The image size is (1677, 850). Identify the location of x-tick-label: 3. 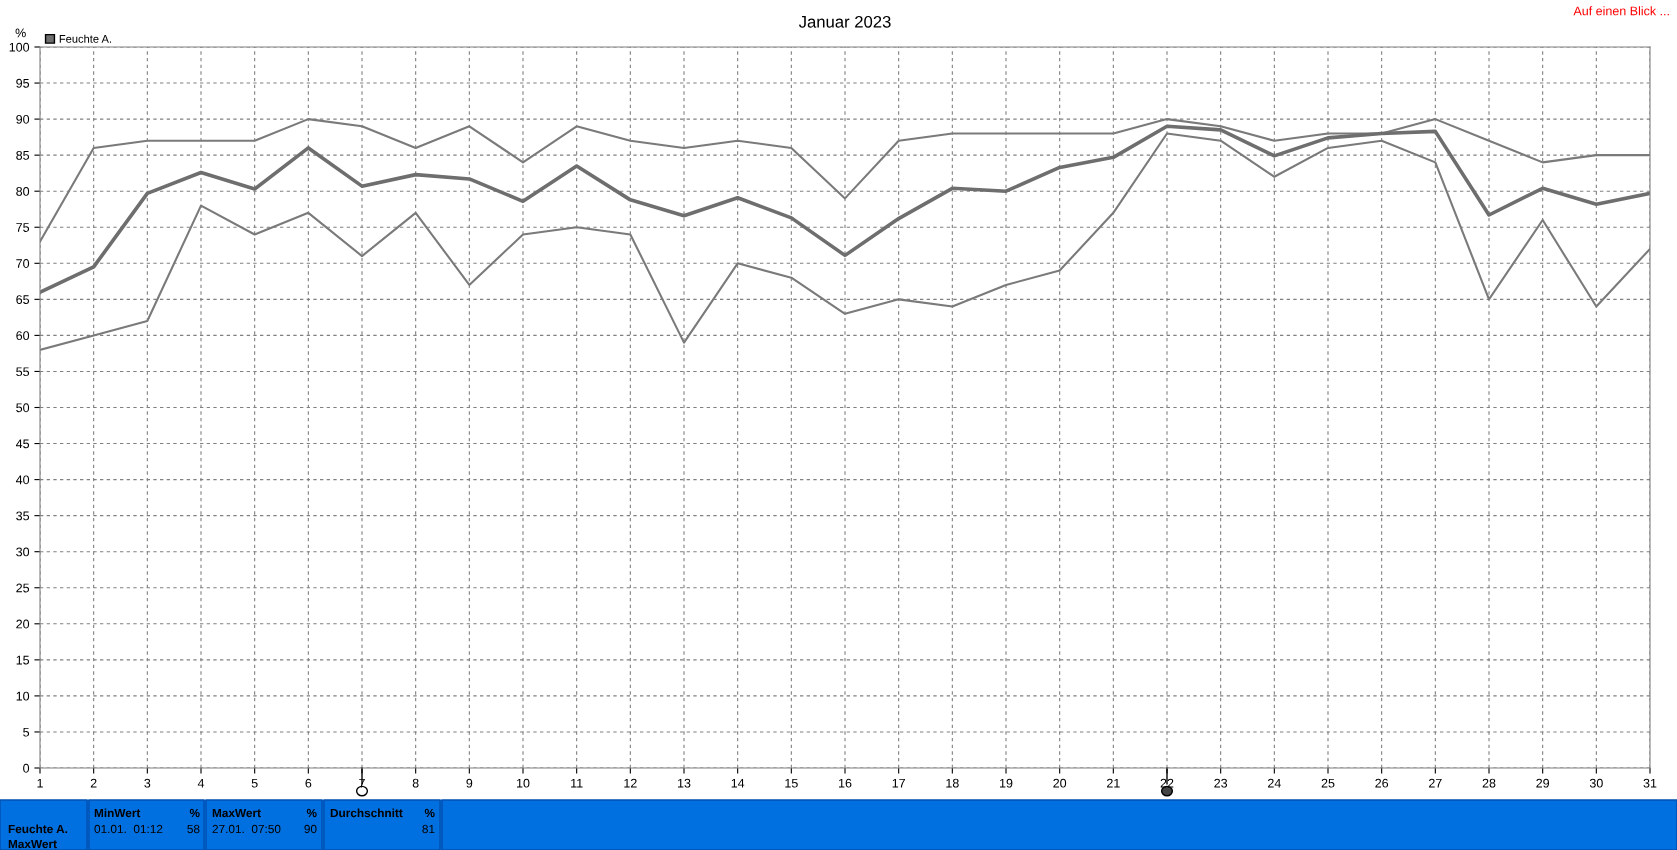
(147, 783).